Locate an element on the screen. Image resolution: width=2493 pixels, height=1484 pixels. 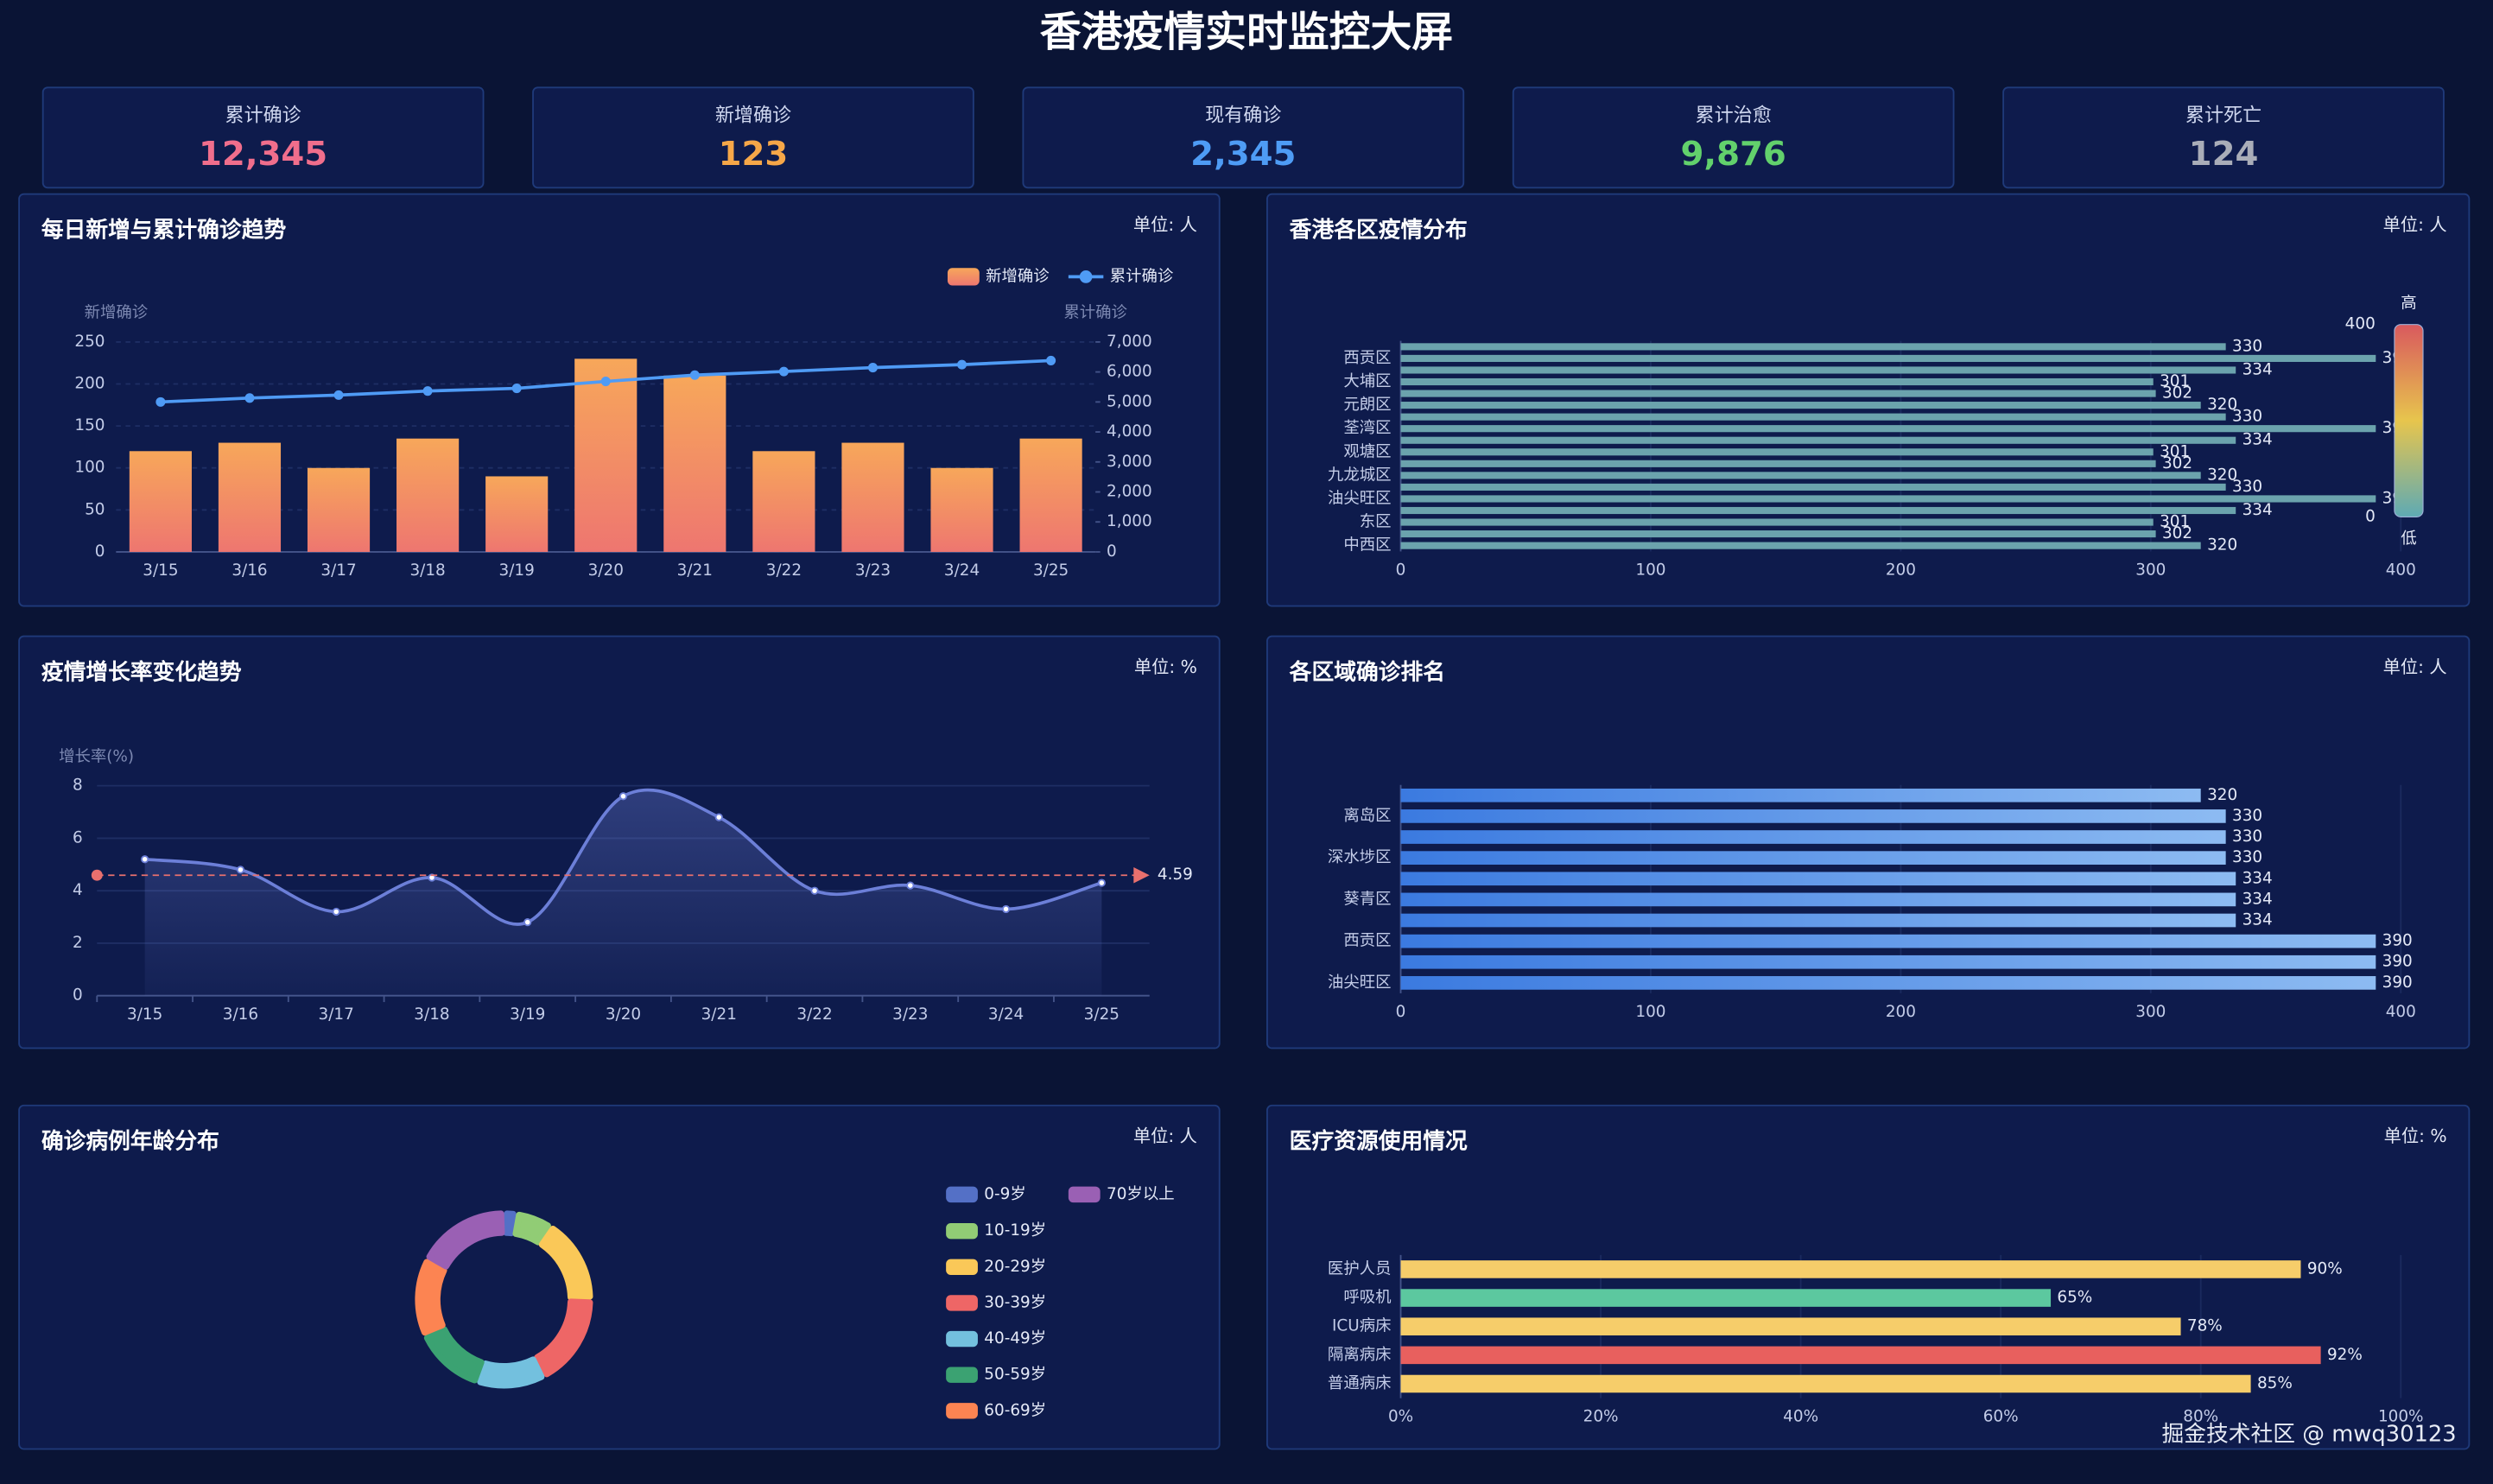
legend-label: 70岁以上 is located at coordinates (1141, 1194).